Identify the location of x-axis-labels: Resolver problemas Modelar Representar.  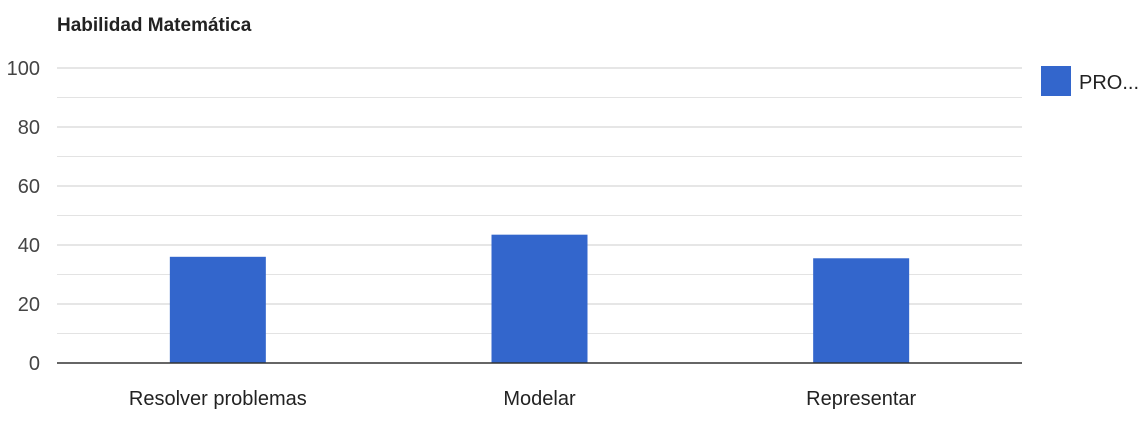
(523, 399).